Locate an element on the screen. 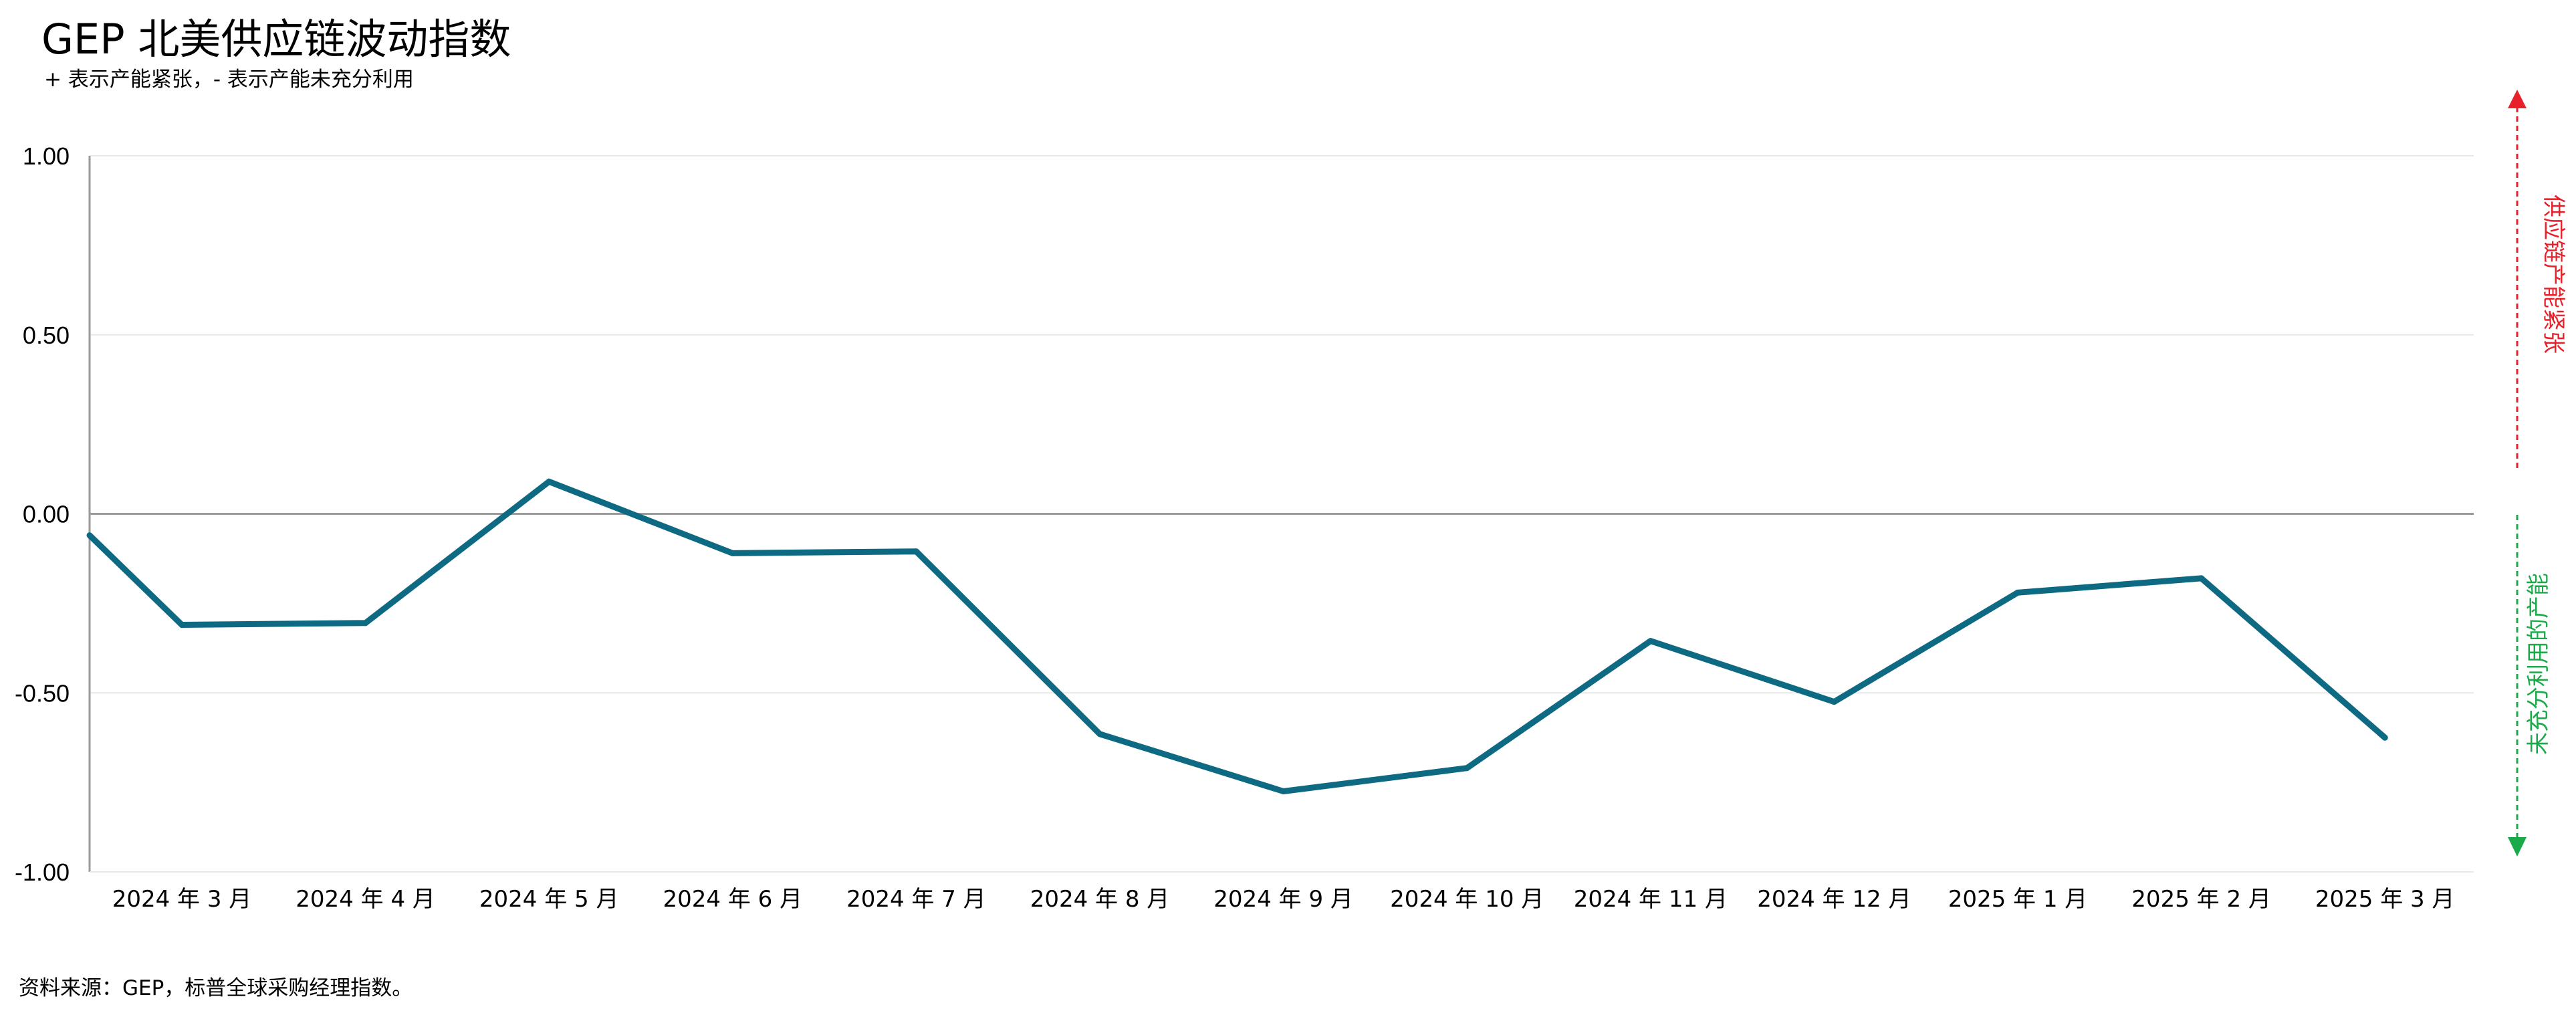 This screenshot has width=2576, height=1025. x-tick-label: 2024 年 11 月 is located at coordinates (1651, 899).